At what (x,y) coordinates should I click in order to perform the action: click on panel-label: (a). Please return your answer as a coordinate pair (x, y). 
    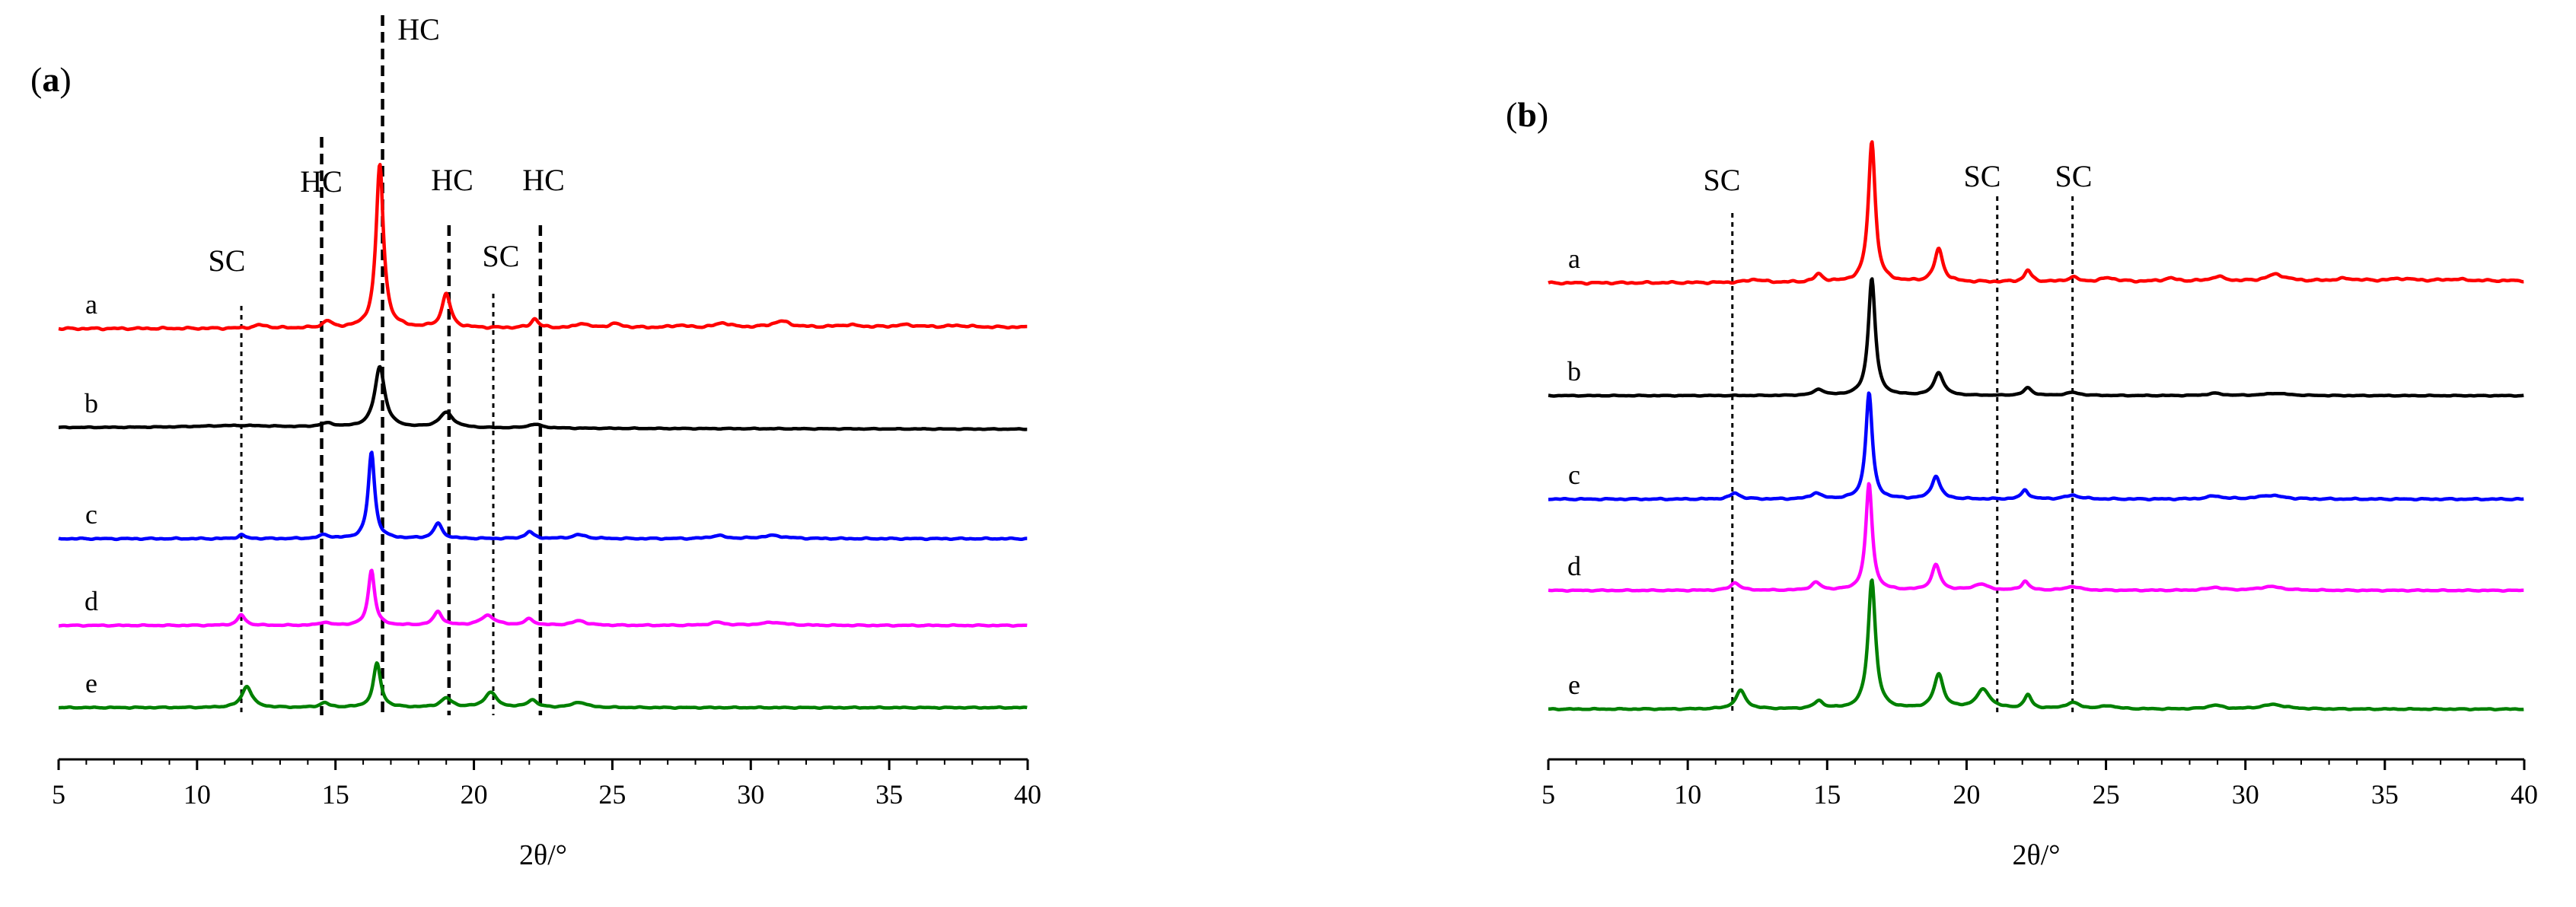
    Looking at the image, I should click on (51, 79).